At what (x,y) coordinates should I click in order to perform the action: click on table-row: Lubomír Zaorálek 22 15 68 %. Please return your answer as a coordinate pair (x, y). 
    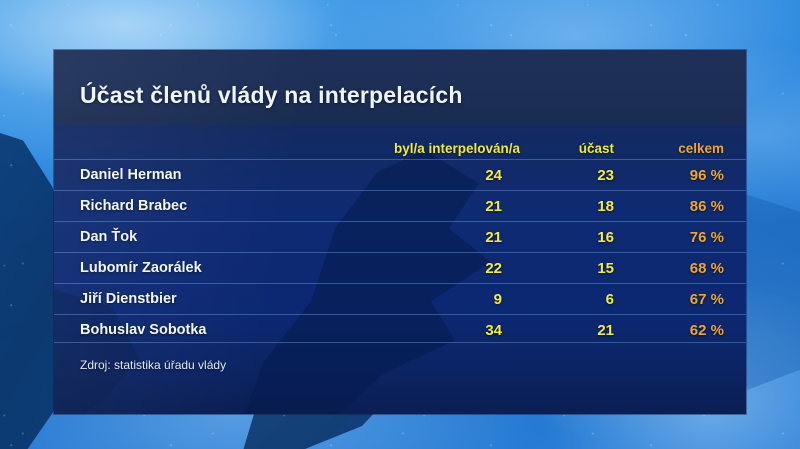
    Looking at the image, I should click on (400, 268).